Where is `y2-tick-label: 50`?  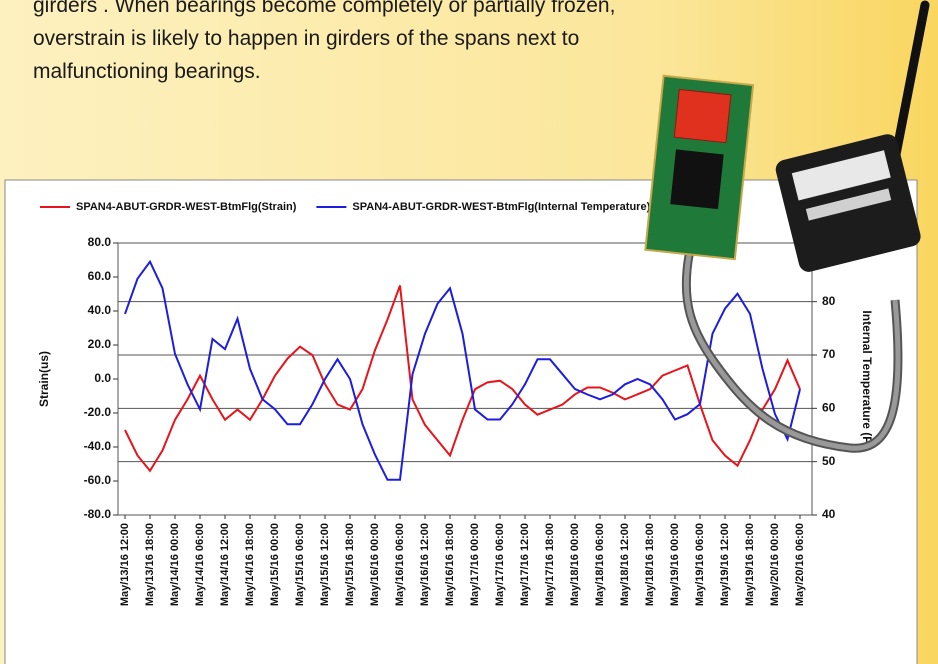
y2-tick-label: 50 is located at coordinates (829, 461).